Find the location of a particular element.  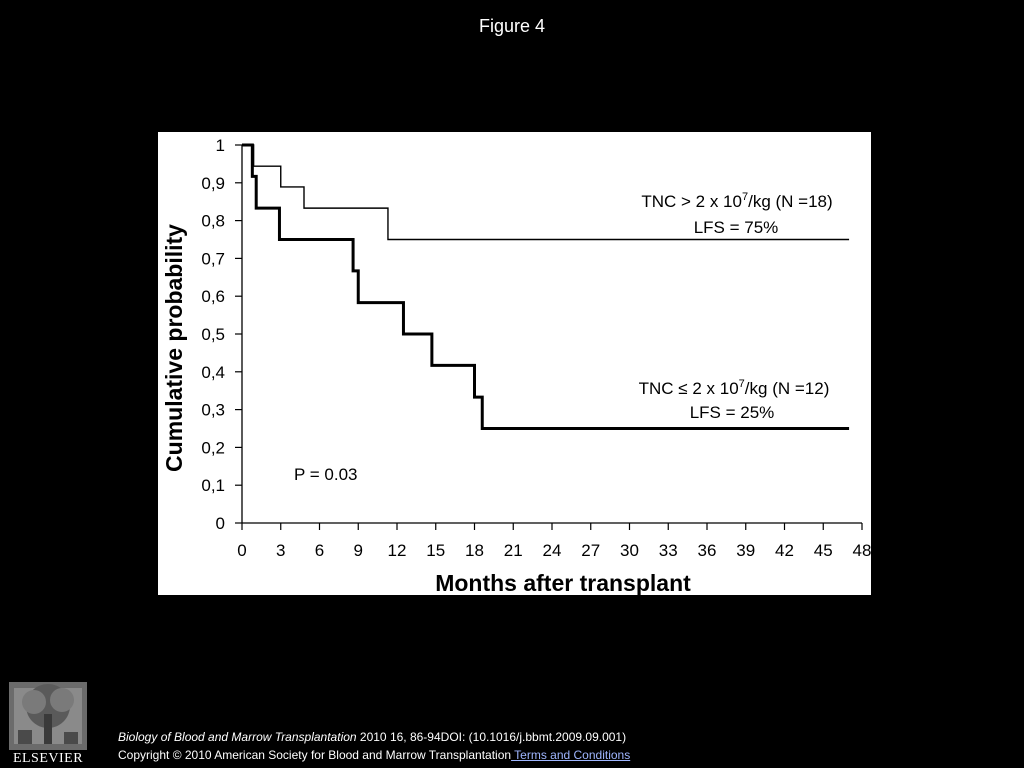

x-tick-label: 12 is located at coordinates (397, 550).